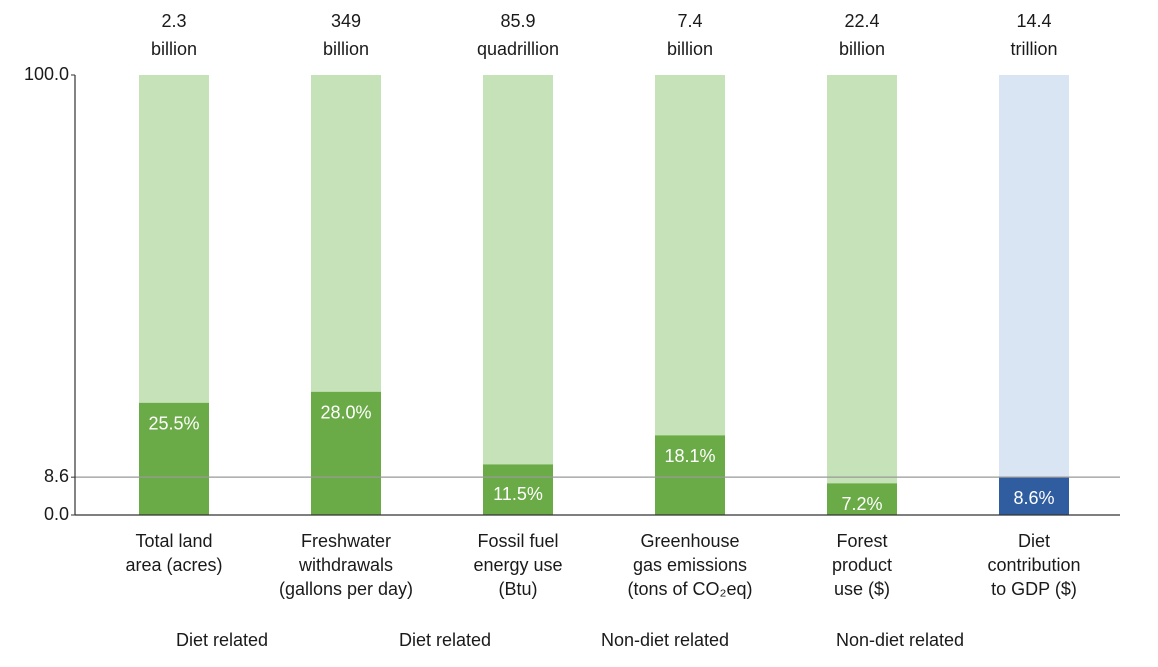 The image size is (1158, 667). Describe the element at coordinates (689, 21) in the screenshot. I see `total-label: 7.4` at that location.